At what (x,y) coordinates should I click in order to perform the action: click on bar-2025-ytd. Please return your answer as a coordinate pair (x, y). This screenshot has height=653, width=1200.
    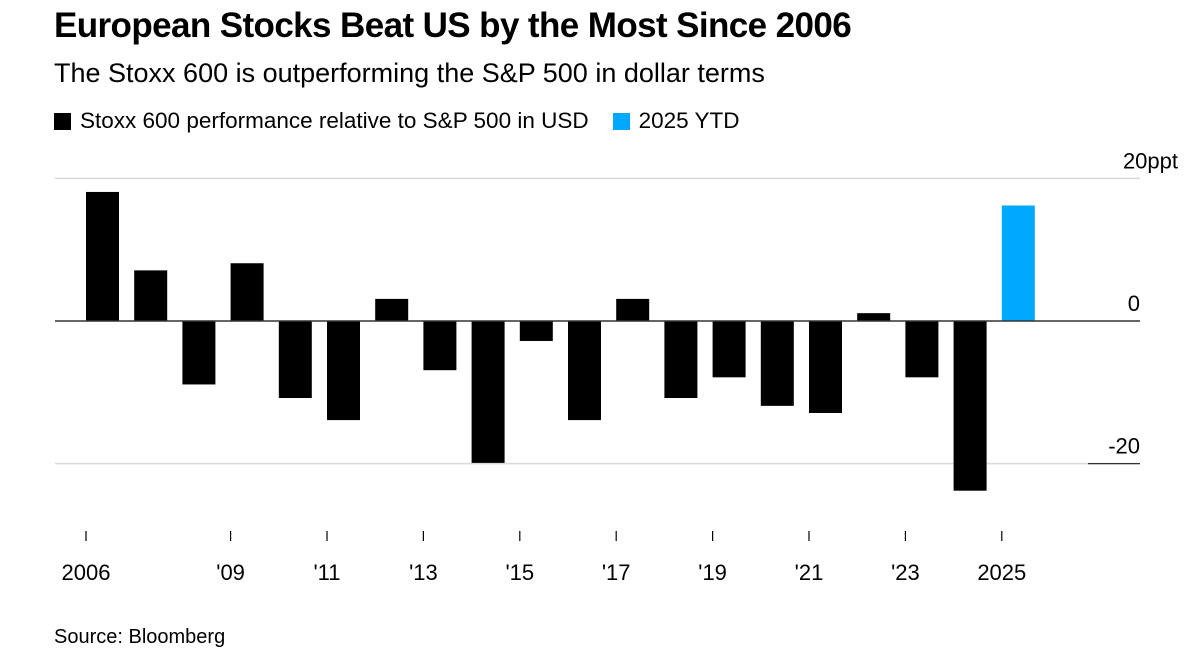
    Looking at the image, I should click on (1018, 263).